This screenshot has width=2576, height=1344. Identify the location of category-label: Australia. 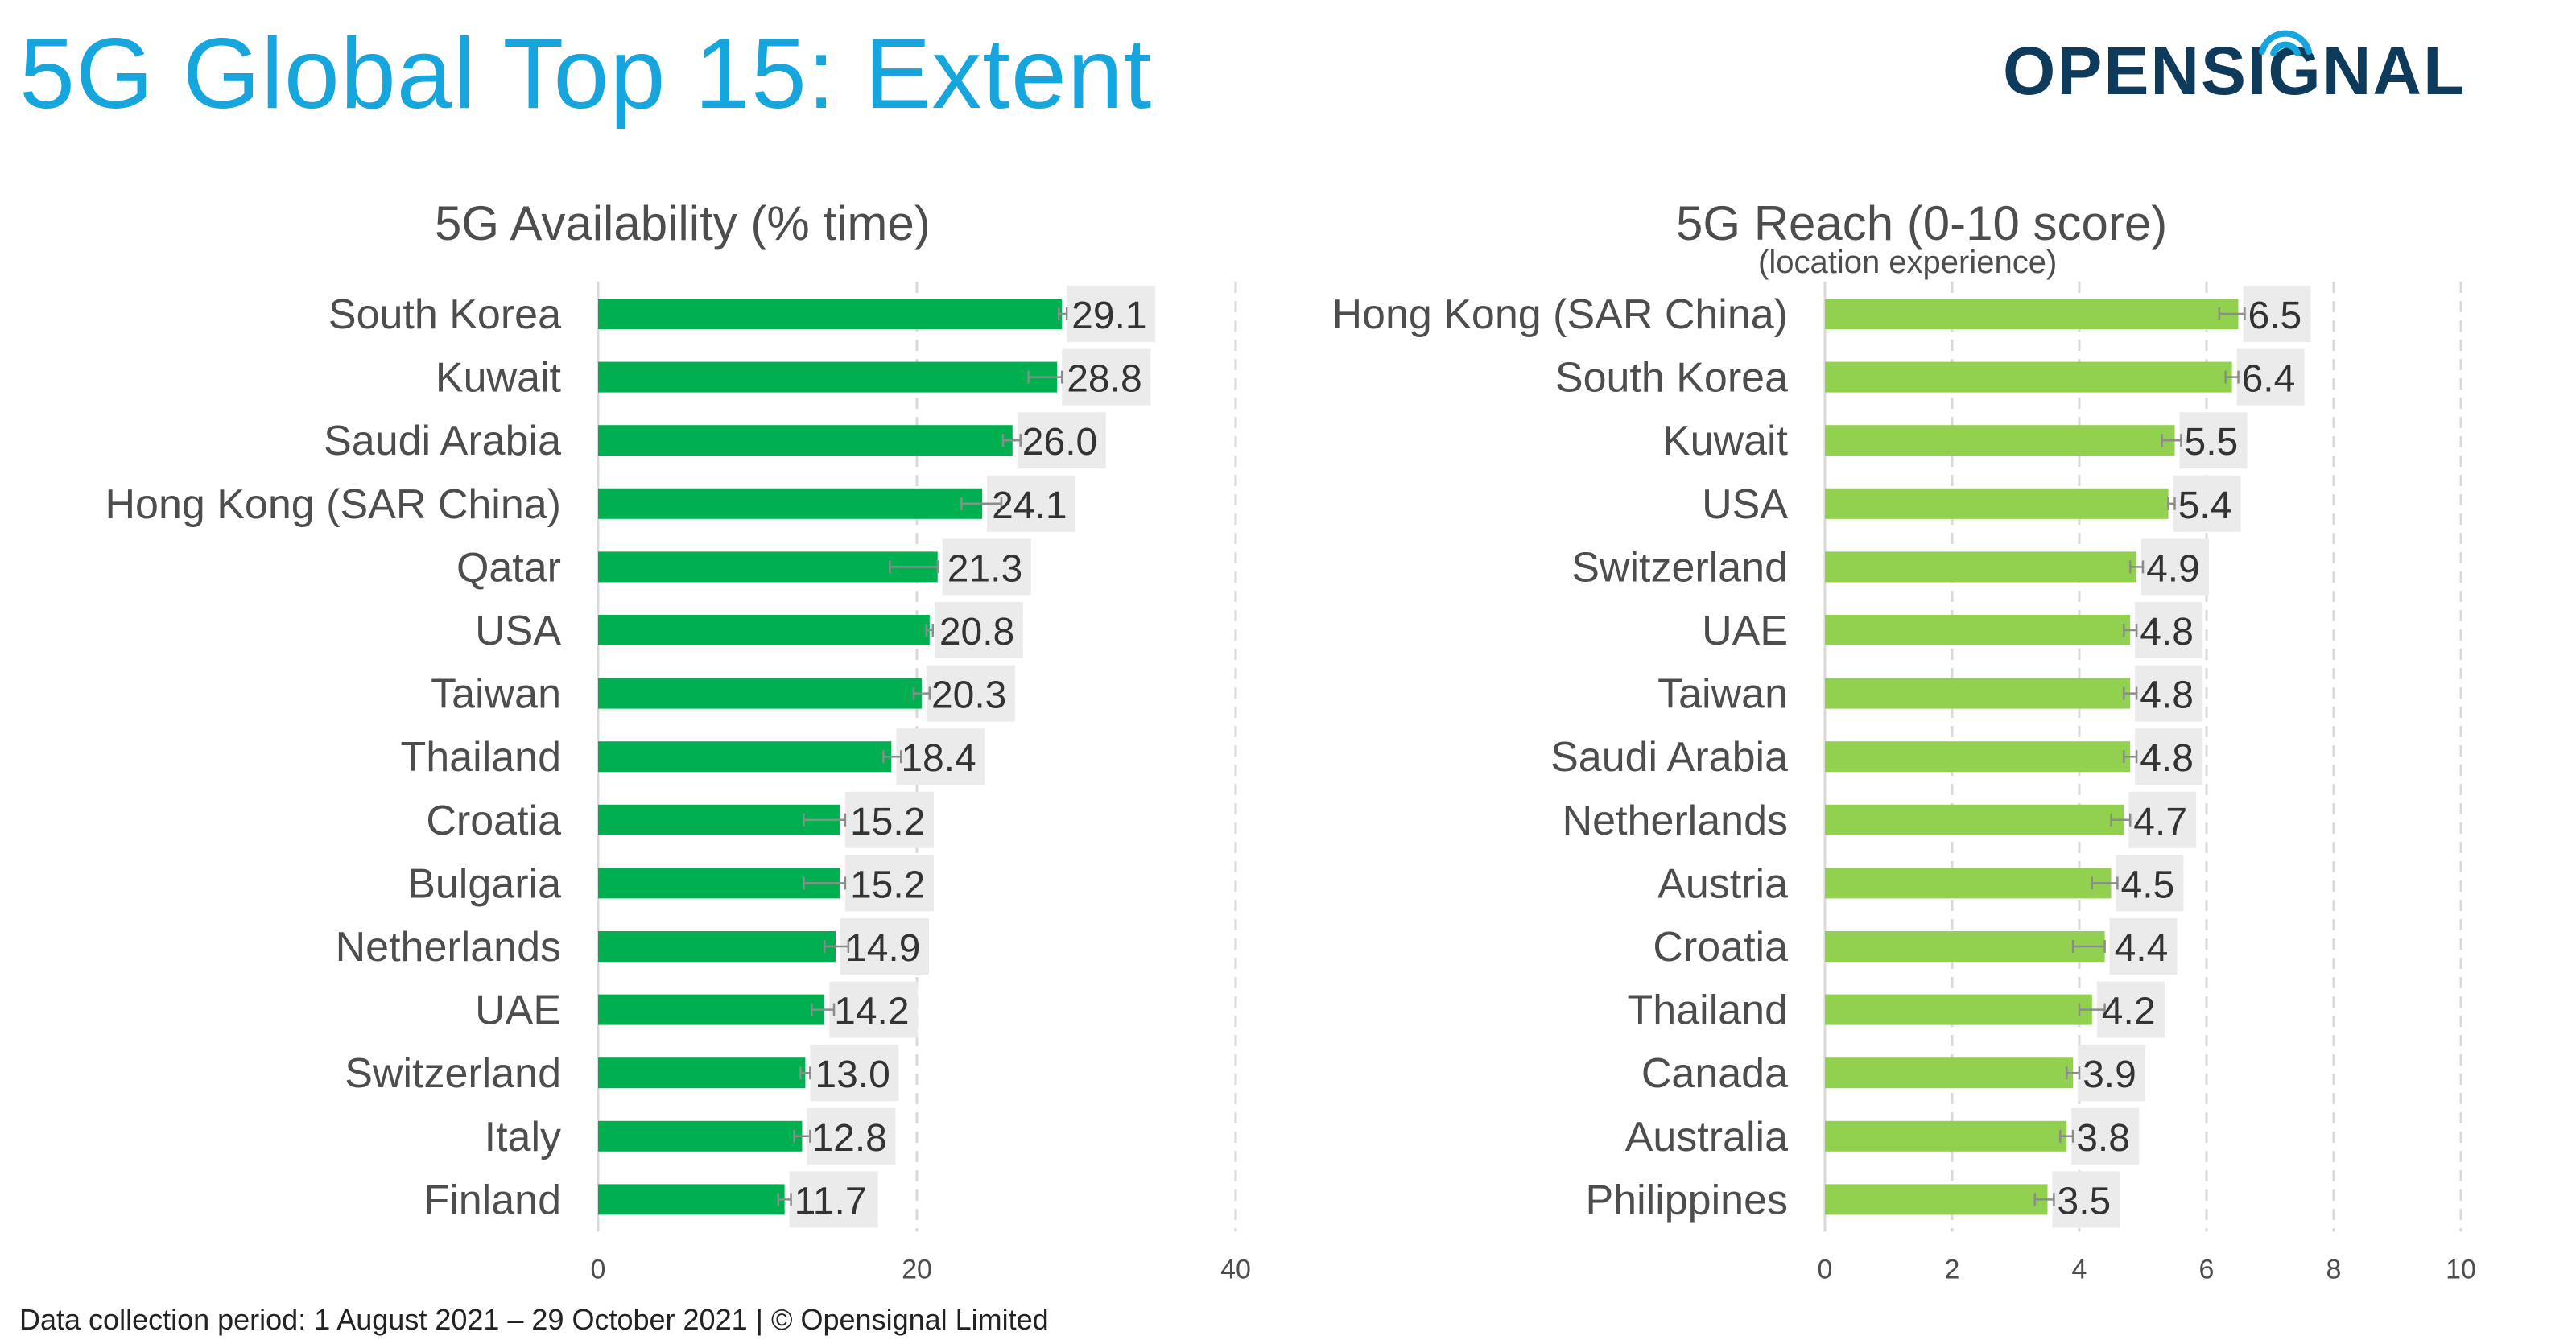
(1706, 1137).